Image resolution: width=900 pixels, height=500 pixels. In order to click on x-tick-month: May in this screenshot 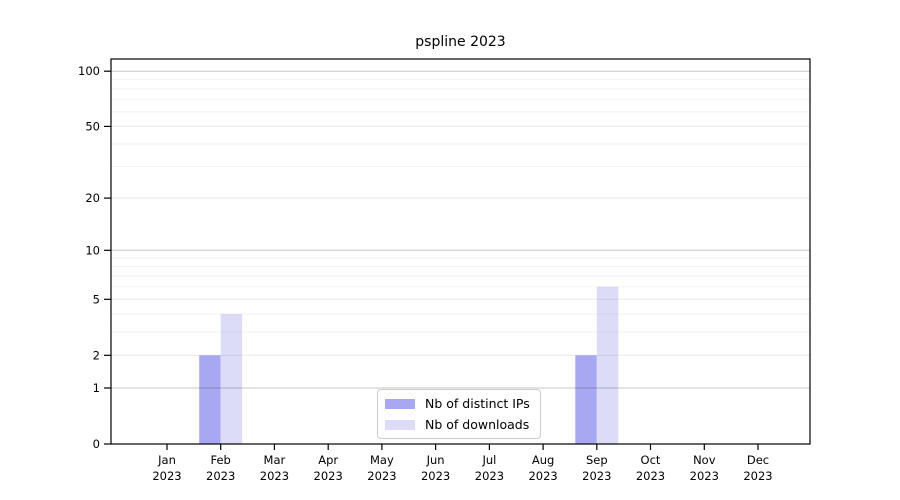, I will do `click(382, 460)`.